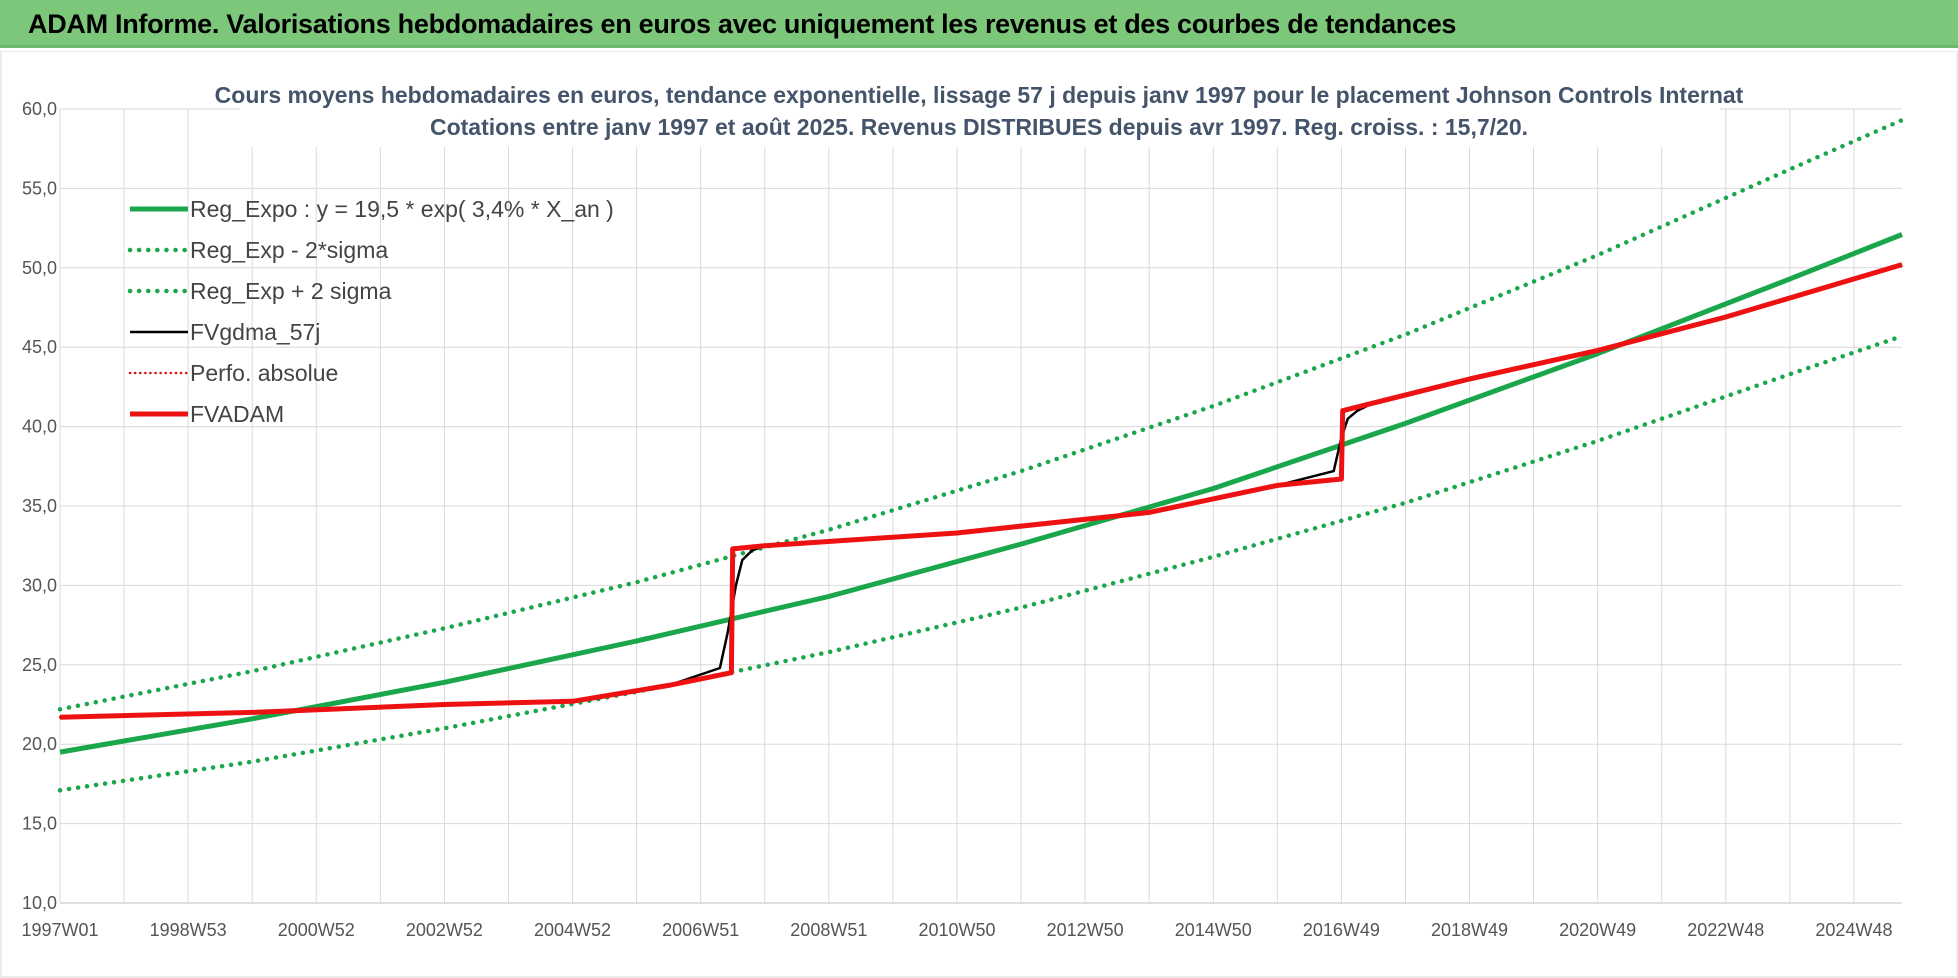 This screenshot has width=1958, height=978. Describe the element at coordinates (956, 930) in the screenshot. I see `x-tick-label: 2010W50` at that location.